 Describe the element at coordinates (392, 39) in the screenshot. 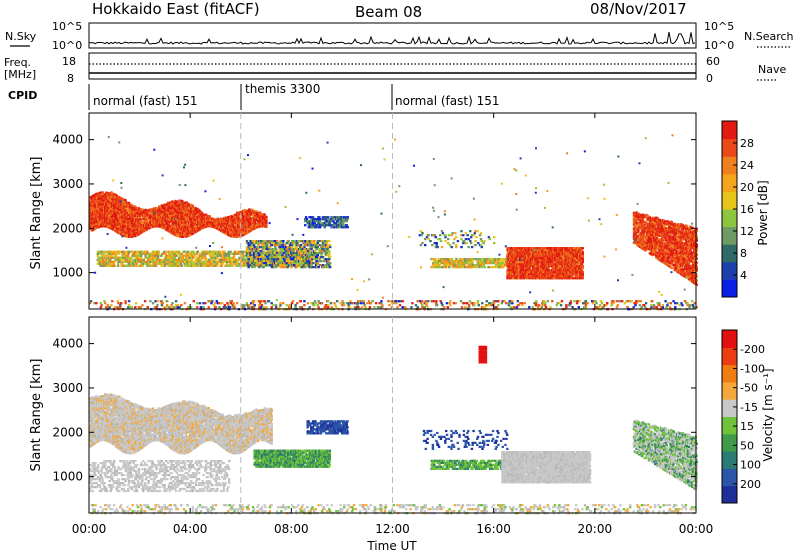

I see `noise-sky-trace` at that location.